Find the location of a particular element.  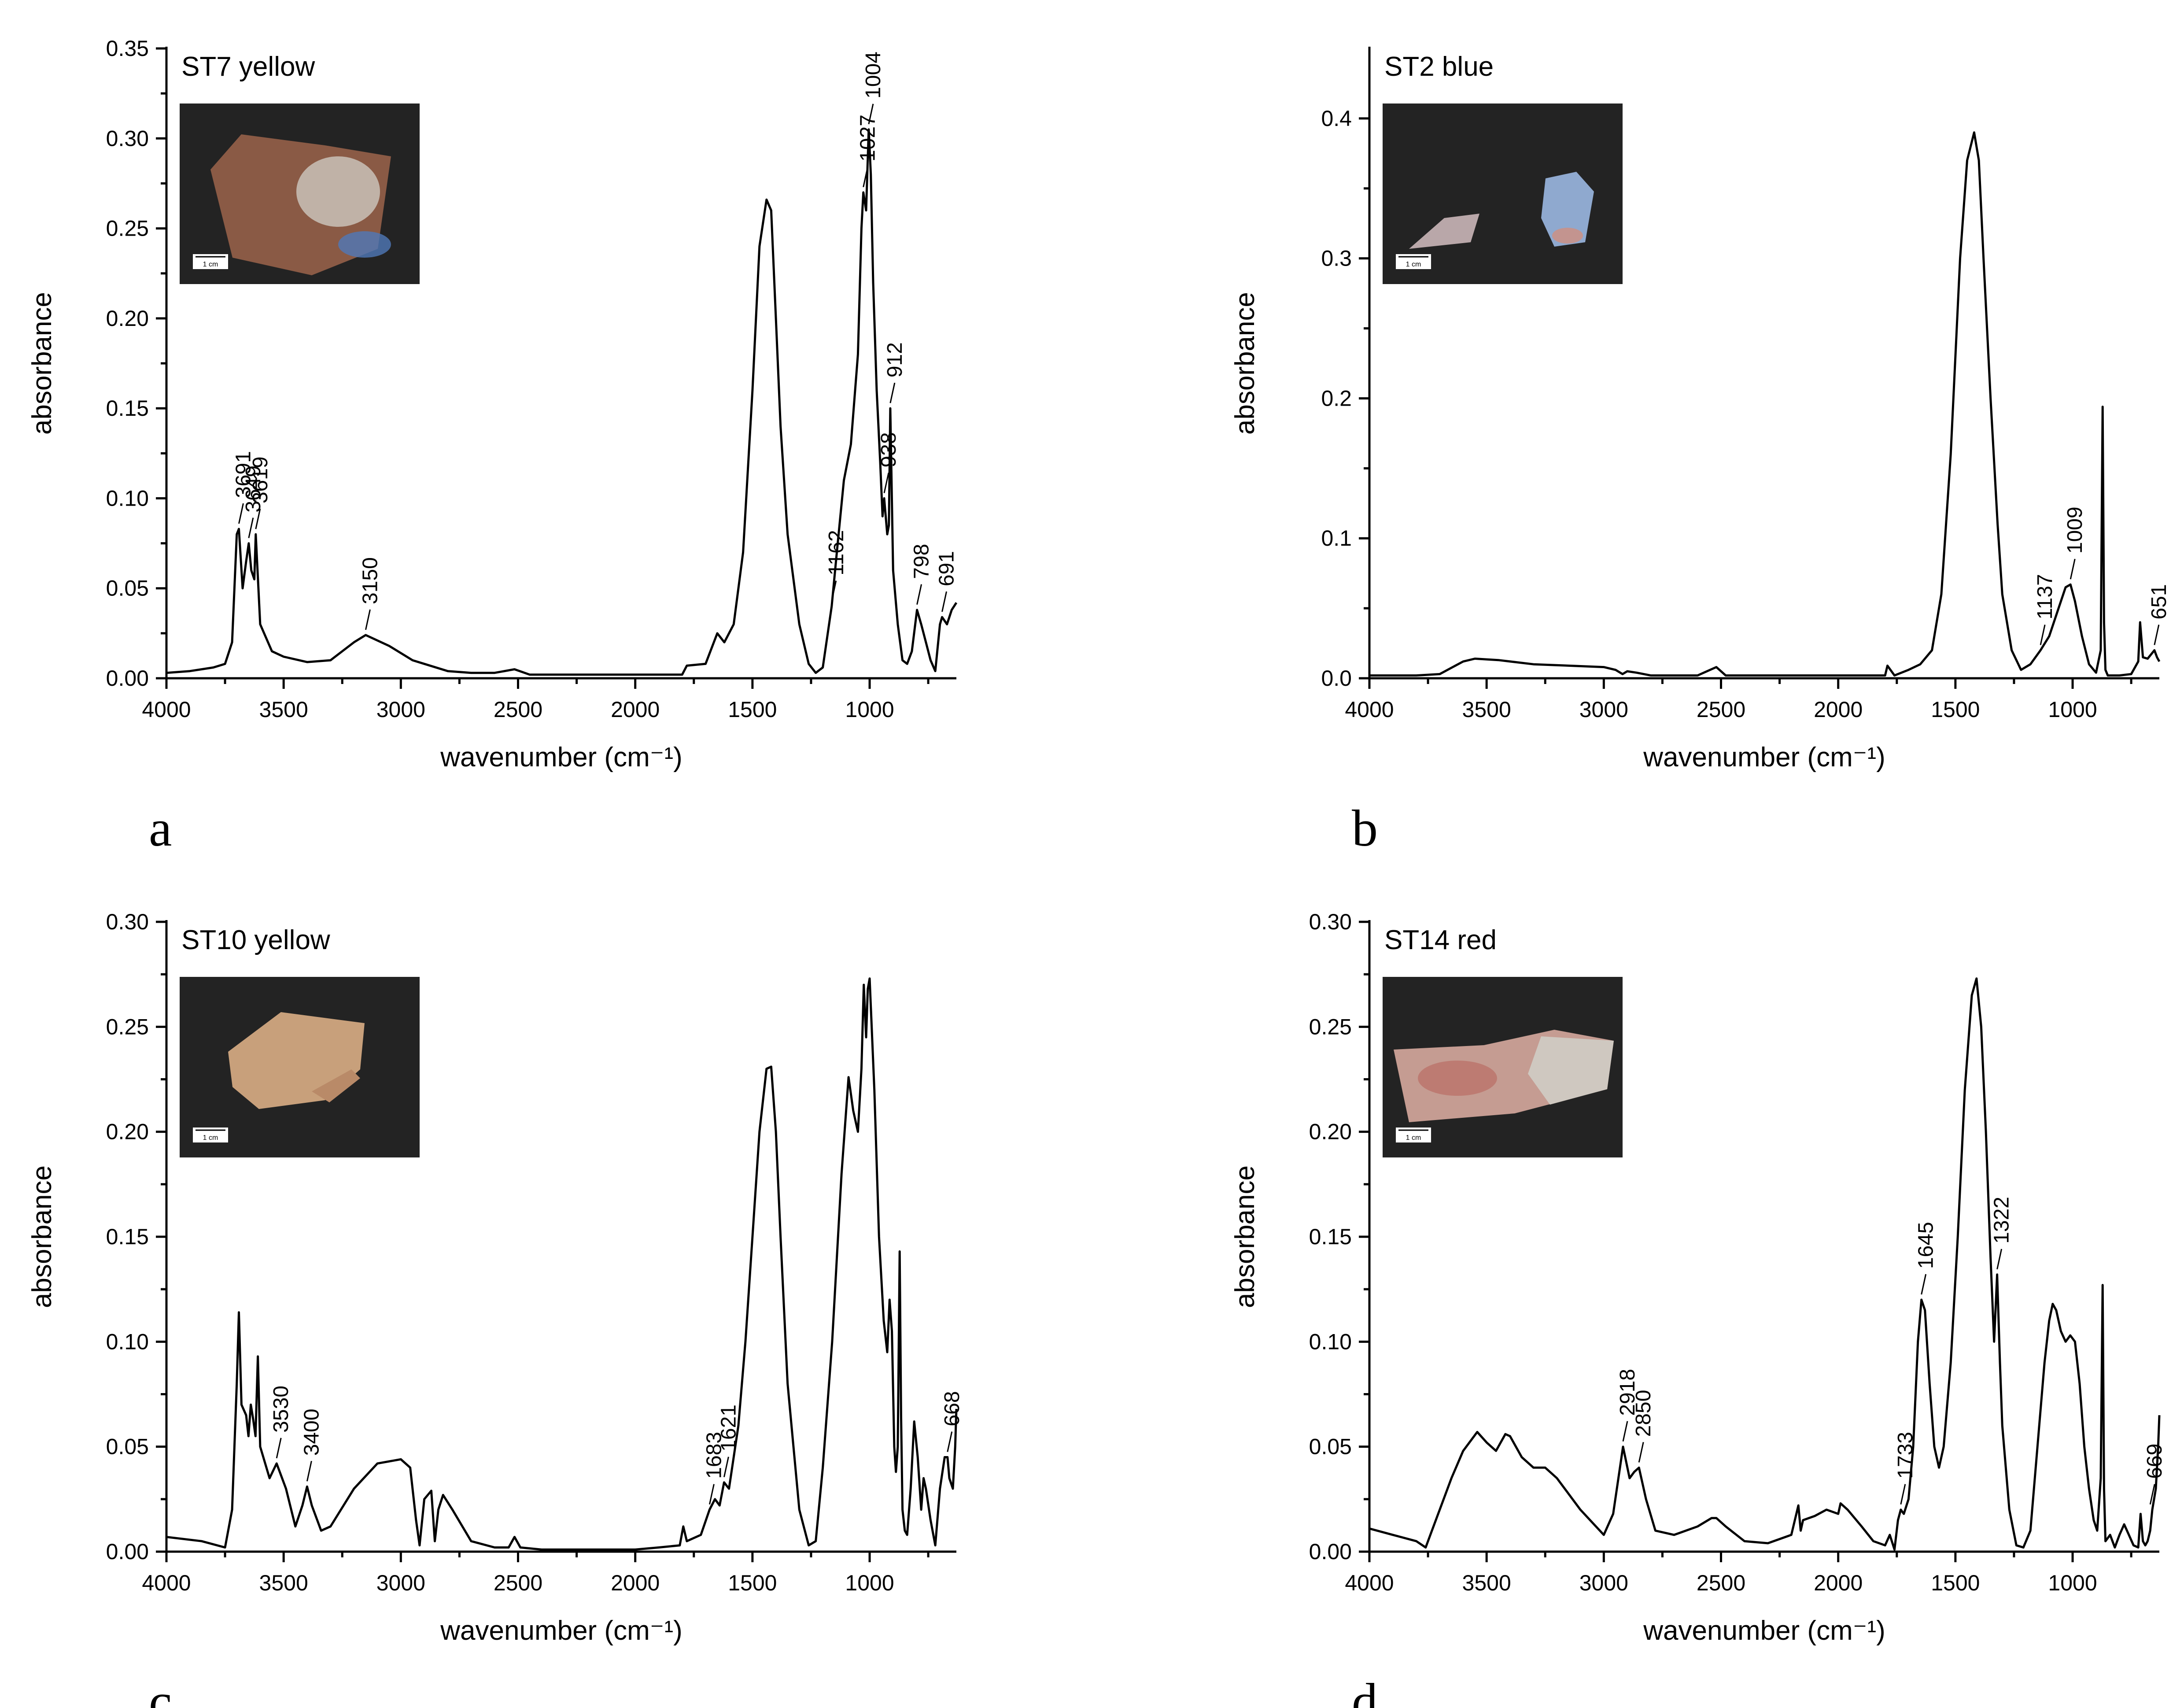

peak-label: 1162 is located at coordinates (836, 553).